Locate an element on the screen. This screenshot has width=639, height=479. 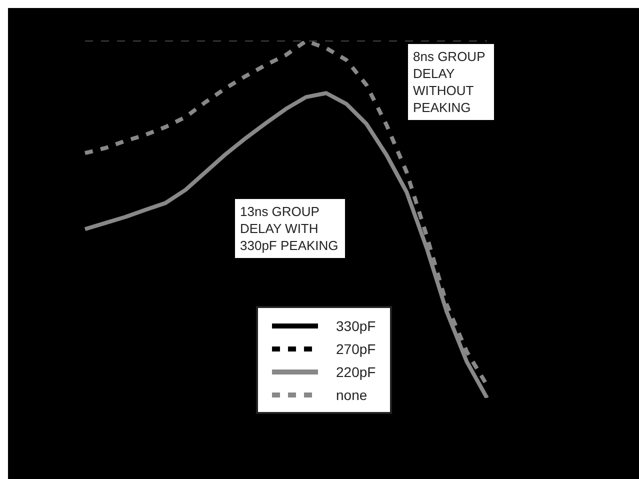
annotation: 8ns GROUP DELAY WITHOUT PEAKING is located at coordinates (451, 82).